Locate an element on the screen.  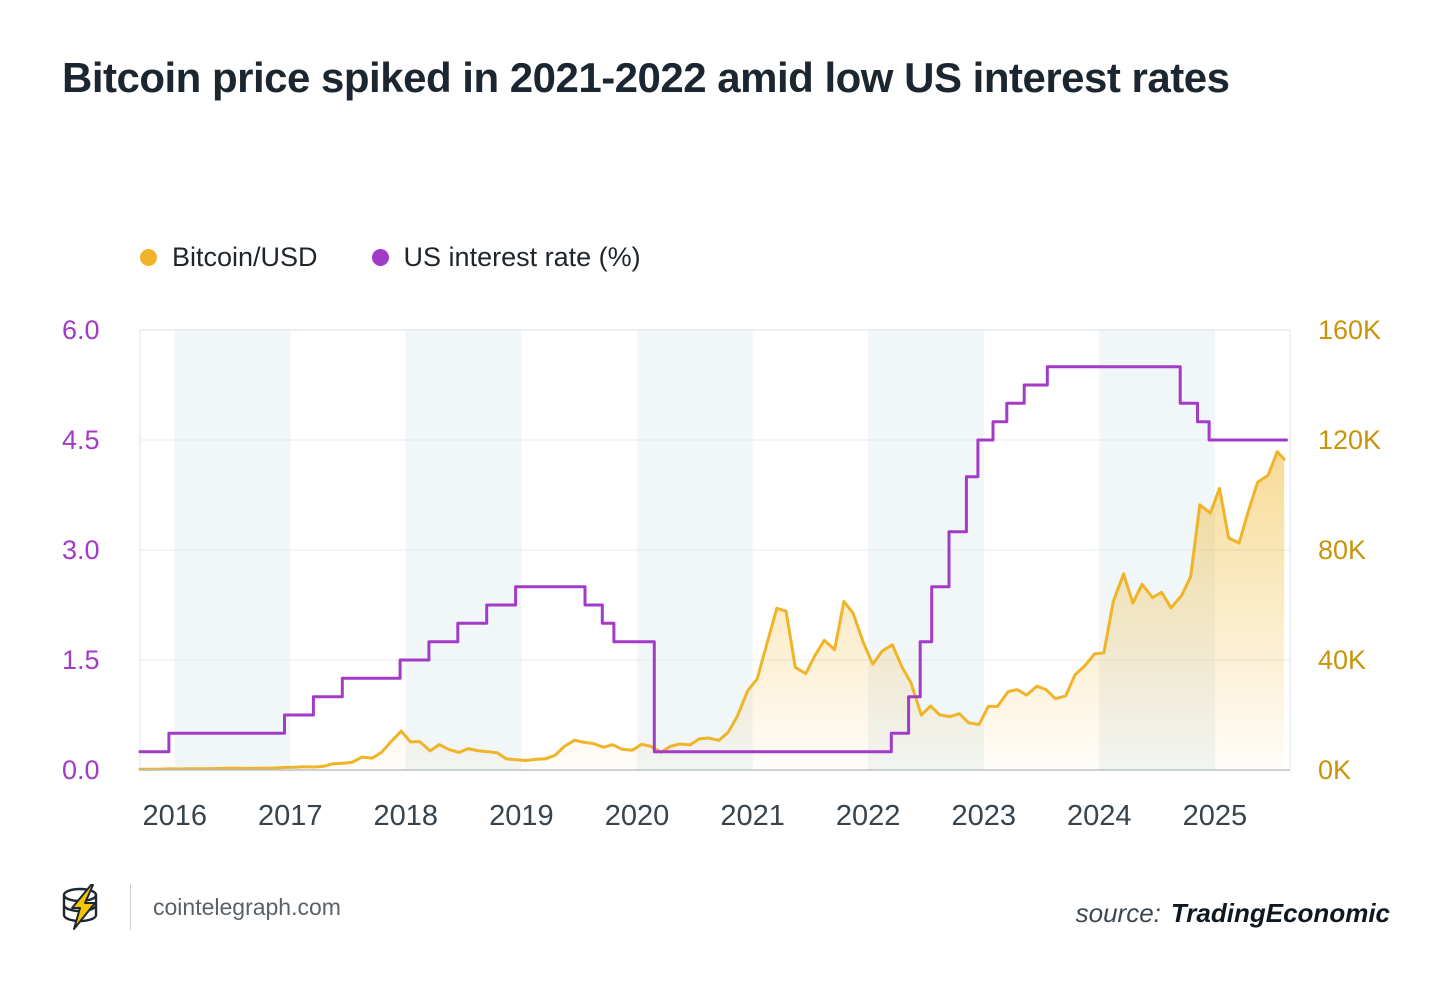
x-axis-tick-label: 2020 is located at coordinates (637, 816).